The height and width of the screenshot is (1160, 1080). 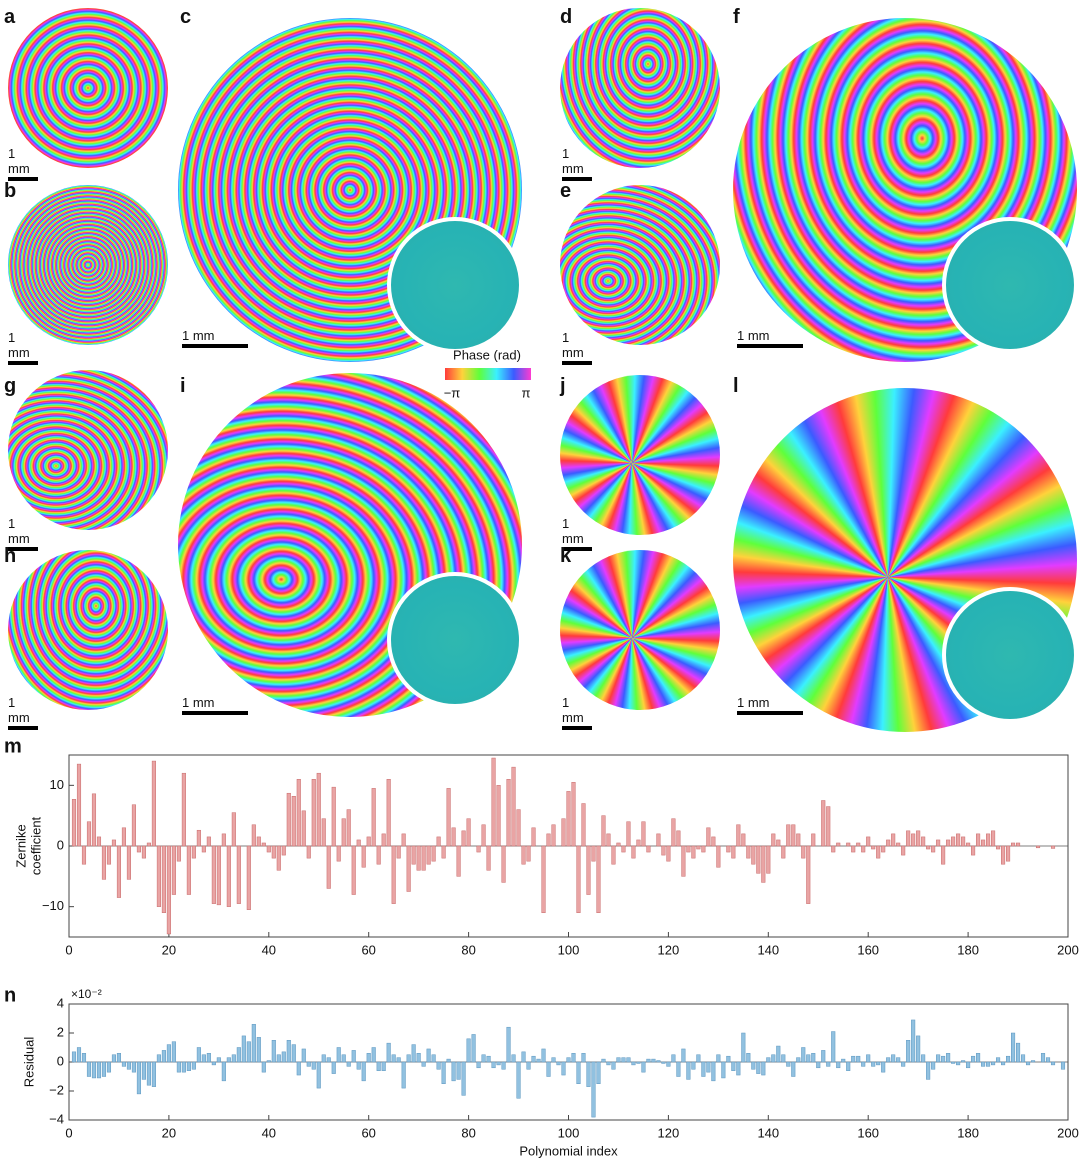 What do you see at coordinates (10, 386) in the screenshot?
I see `panel-label: g` at bounding box center [10, 386].